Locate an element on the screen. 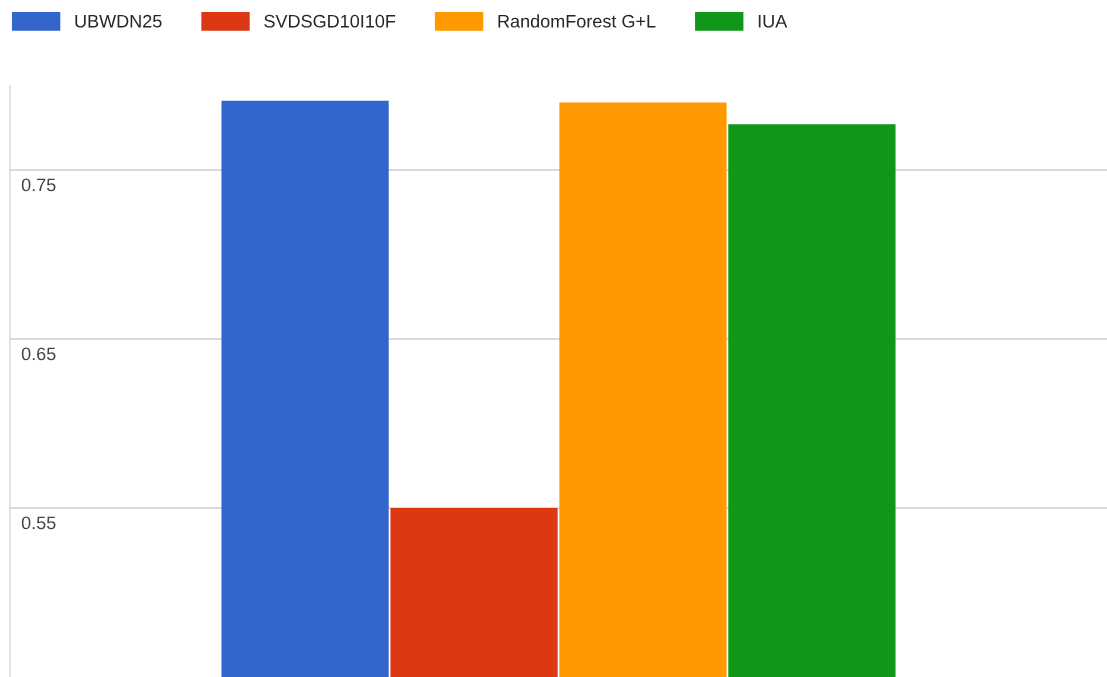 Image resolution: width=1107 pixels, height=677 pixels. legend-label: RandomForest G+L is located at coordinates (577, 21).